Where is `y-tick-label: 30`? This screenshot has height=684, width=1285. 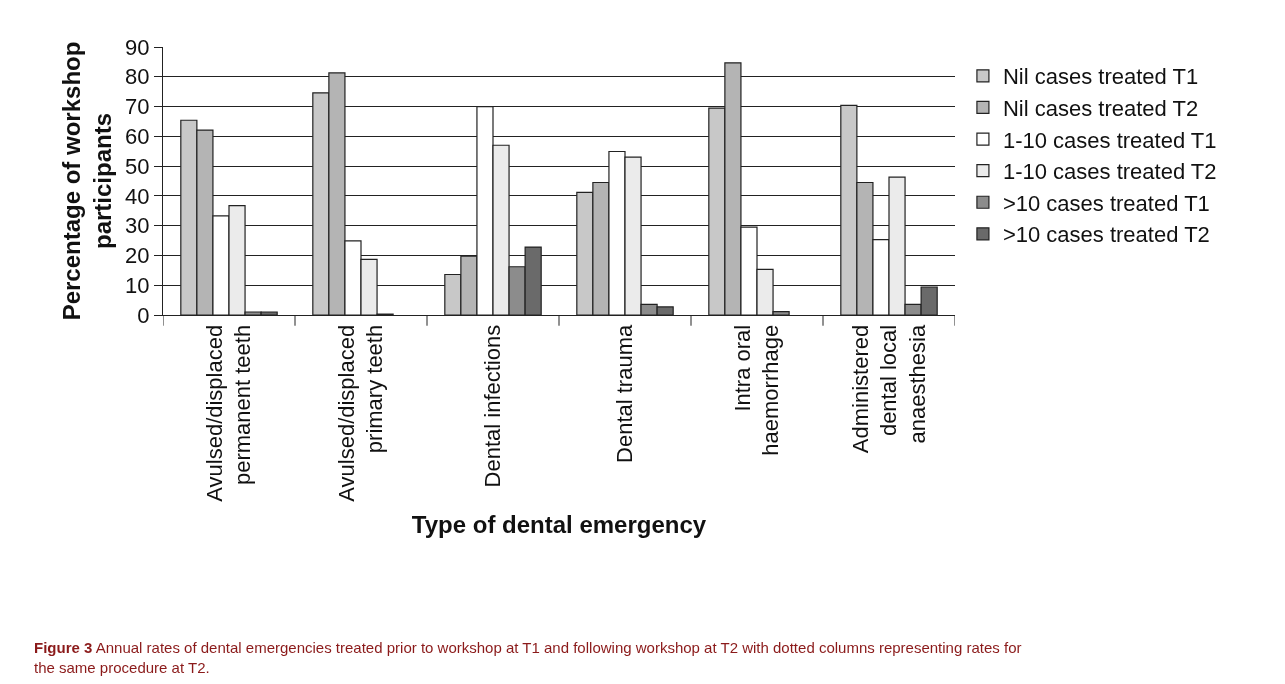
y-tick-label: 30 is located at coordinates (137, 226).